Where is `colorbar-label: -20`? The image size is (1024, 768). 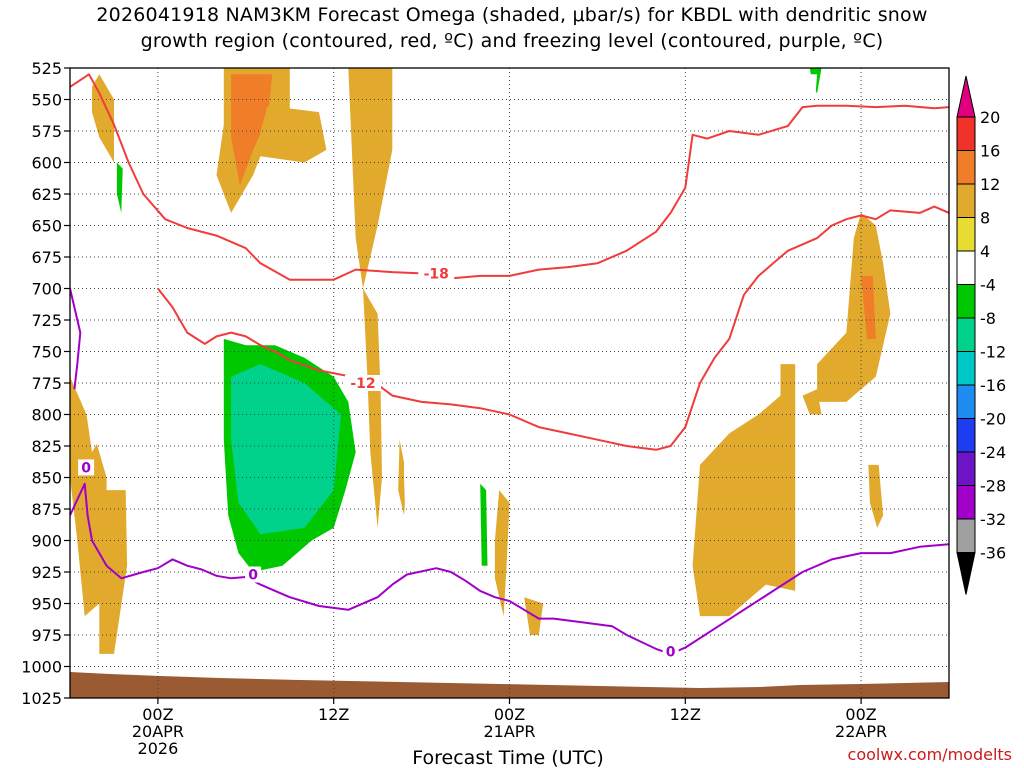 colorbar-label: -20 is located at coordinates (993, 419).